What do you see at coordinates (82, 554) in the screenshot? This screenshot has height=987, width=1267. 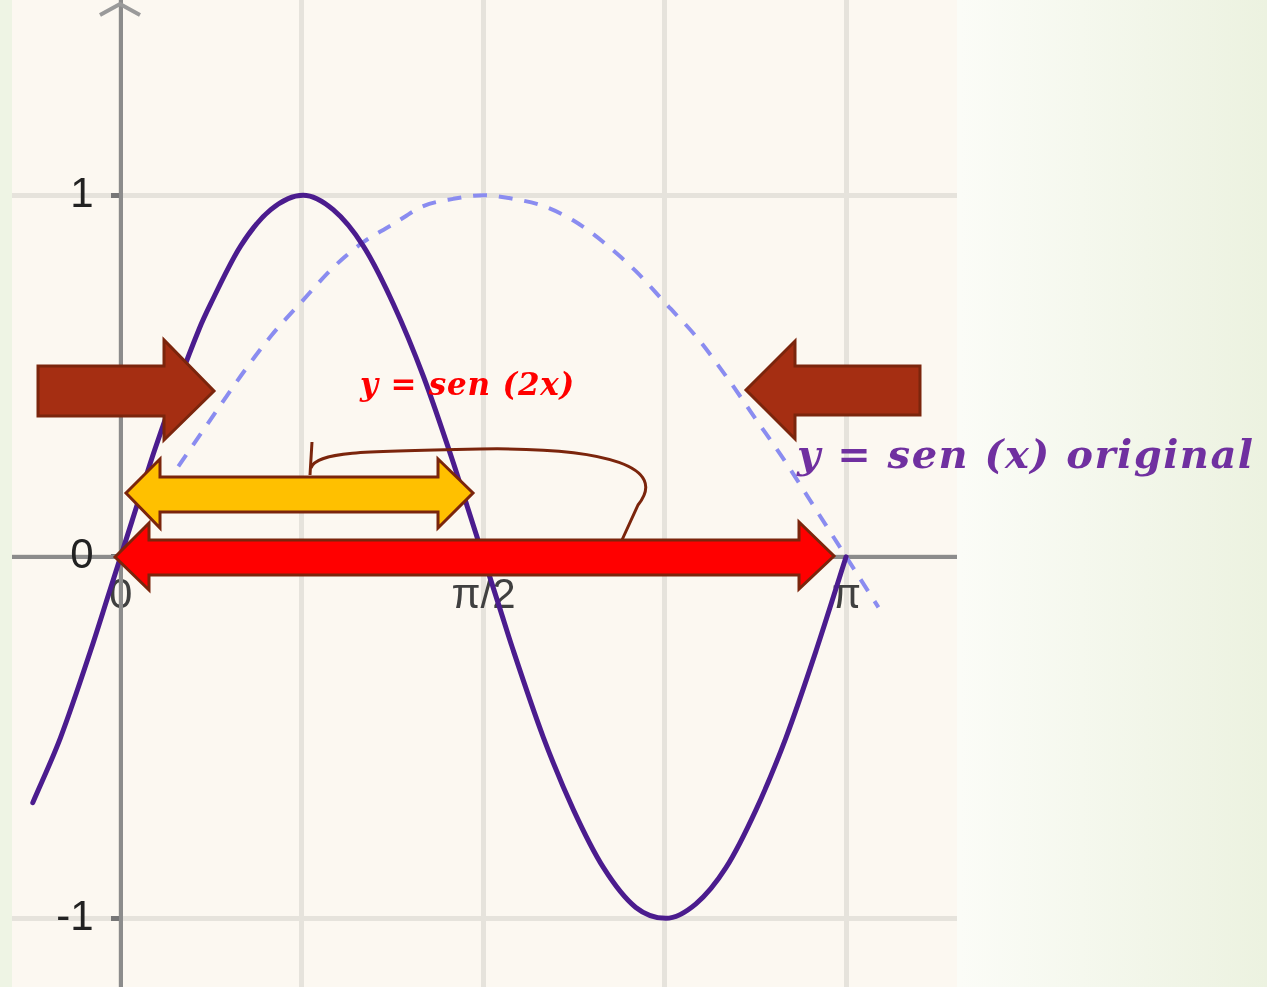 I see `y-tick-label: 0` at bounding box center [82, 554].